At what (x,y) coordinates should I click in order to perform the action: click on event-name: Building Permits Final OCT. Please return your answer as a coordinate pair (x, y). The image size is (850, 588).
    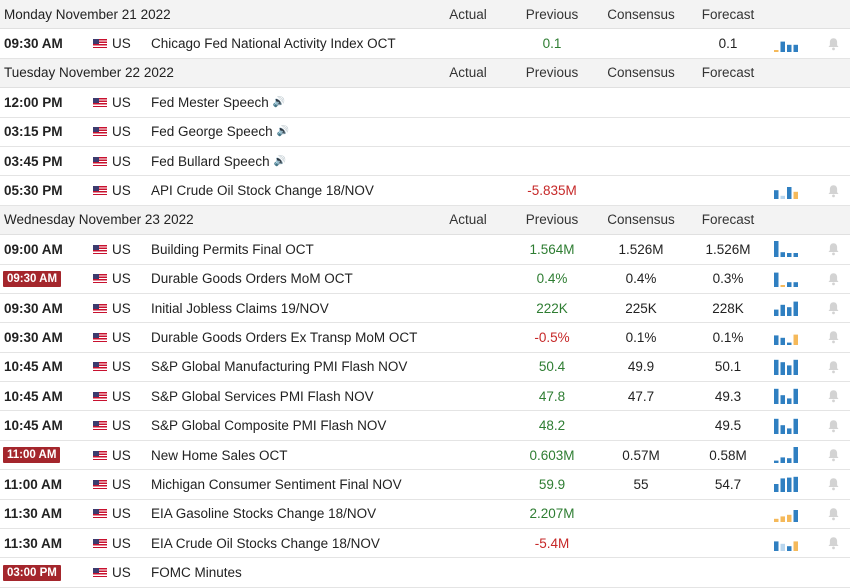
    Looking at the image, I should click on (232, 249).